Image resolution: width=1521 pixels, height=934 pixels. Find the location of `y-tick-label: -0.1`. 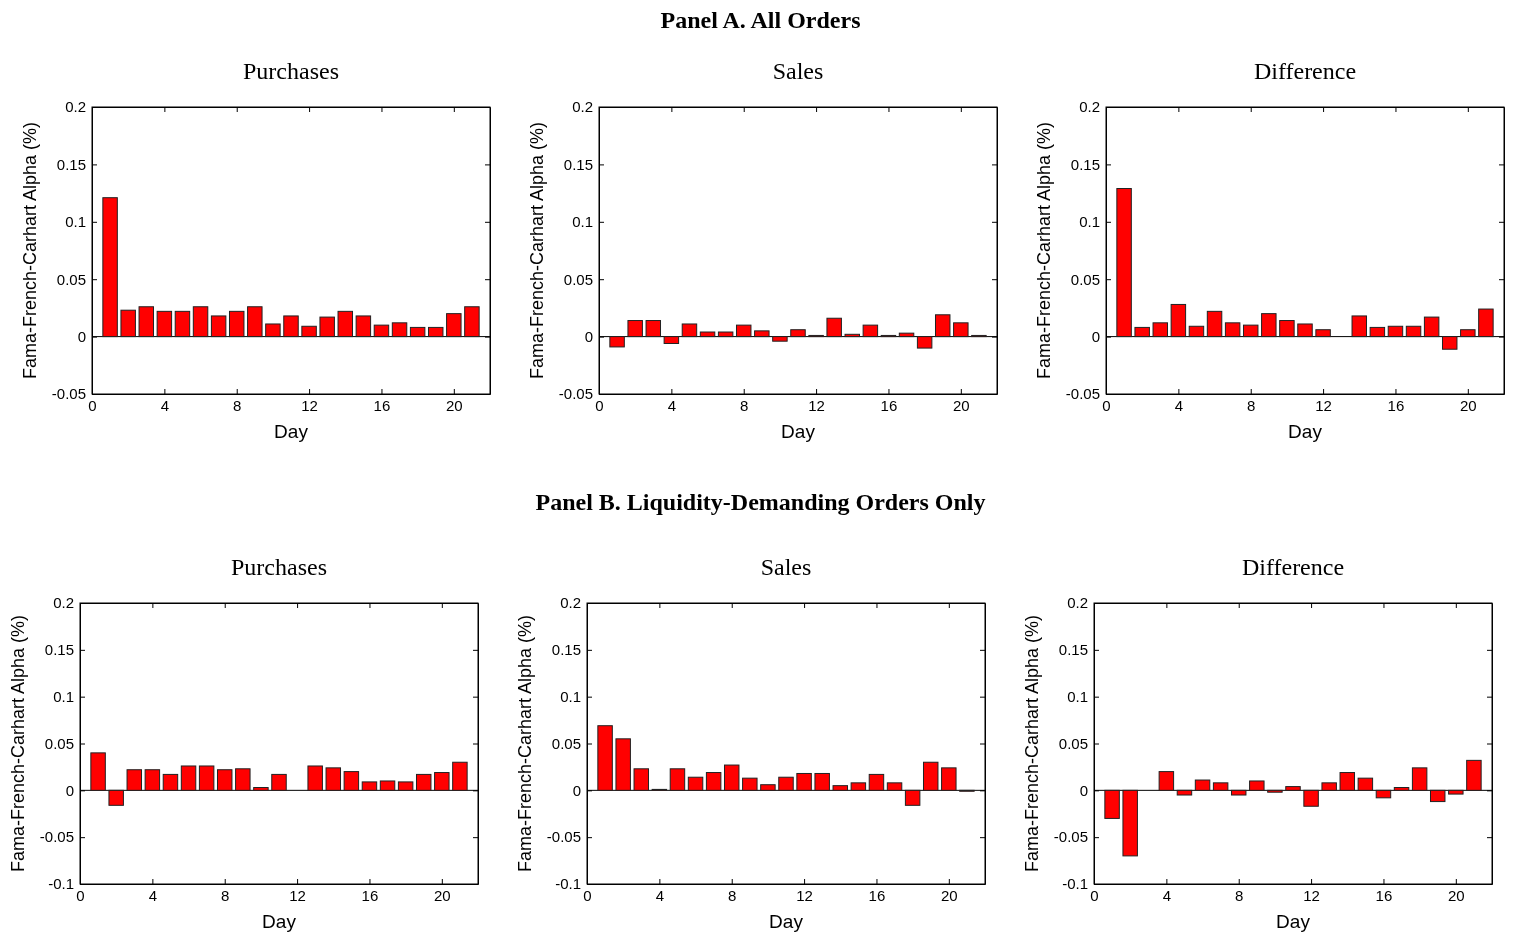

y-tick-label: -0.1 is located at coordinates (568, 884).